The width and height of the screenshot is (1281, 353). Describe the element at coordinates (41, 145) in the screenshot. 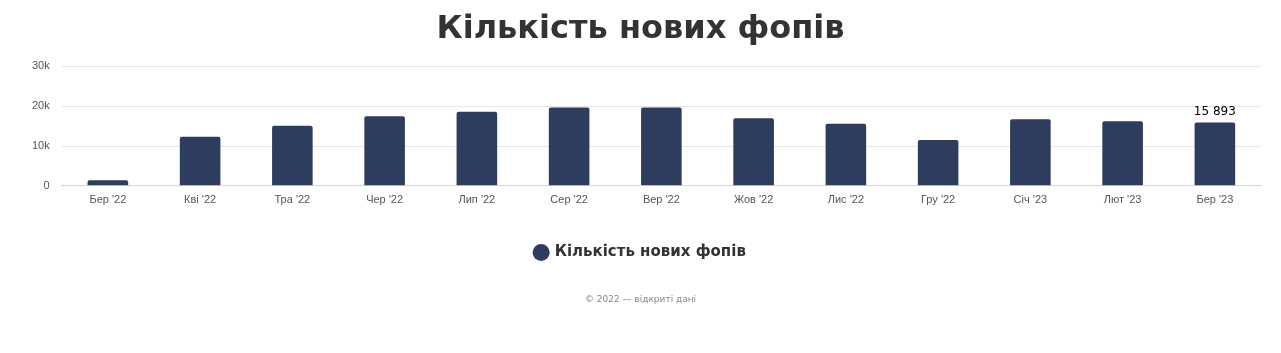

I see `y-tick-label: 10k` at that location.